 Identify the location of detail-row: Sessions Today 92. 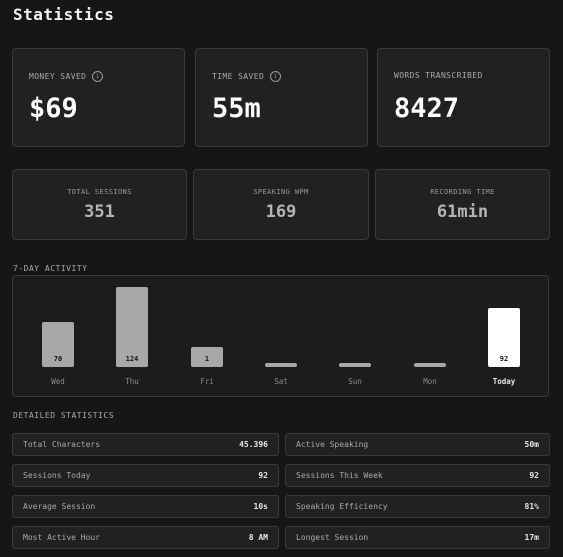
(145, 475).